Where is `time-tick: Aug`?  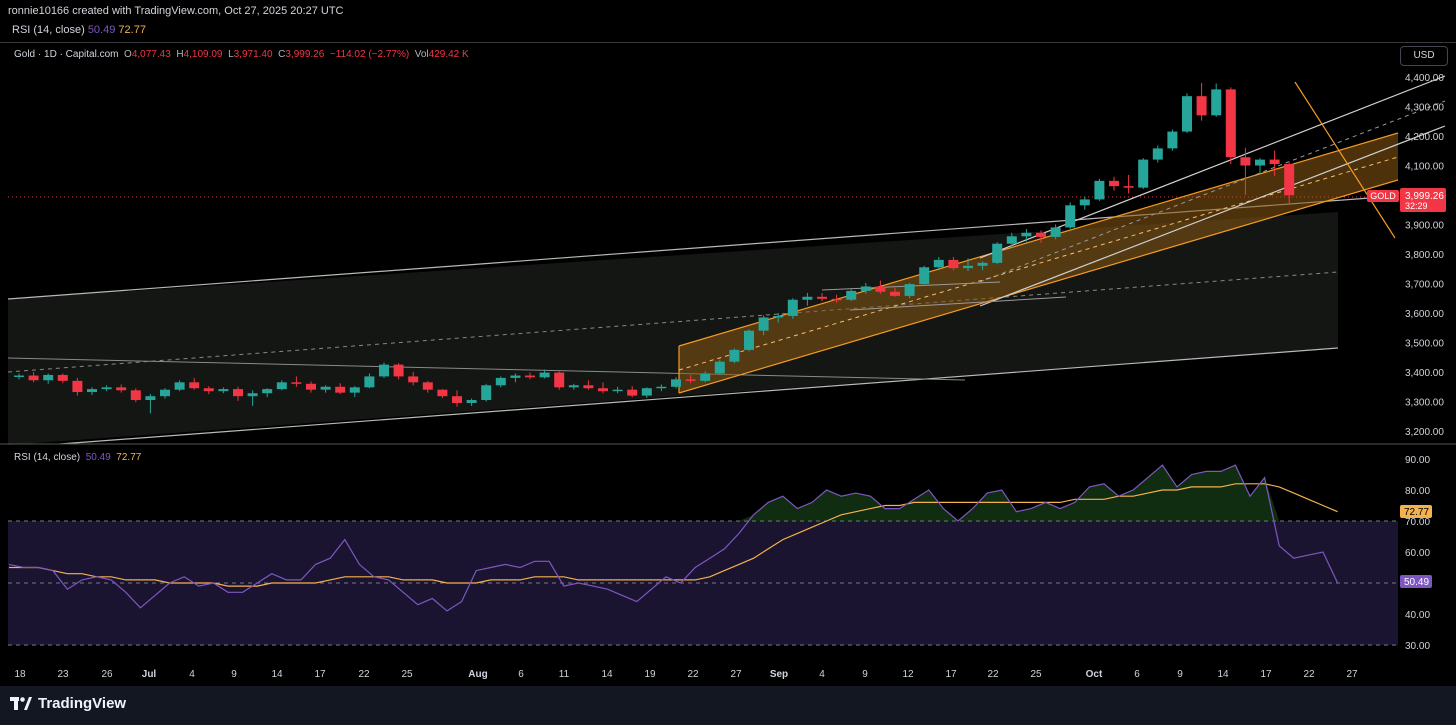
time-tick: Aug is located at coordinates (477, 674).